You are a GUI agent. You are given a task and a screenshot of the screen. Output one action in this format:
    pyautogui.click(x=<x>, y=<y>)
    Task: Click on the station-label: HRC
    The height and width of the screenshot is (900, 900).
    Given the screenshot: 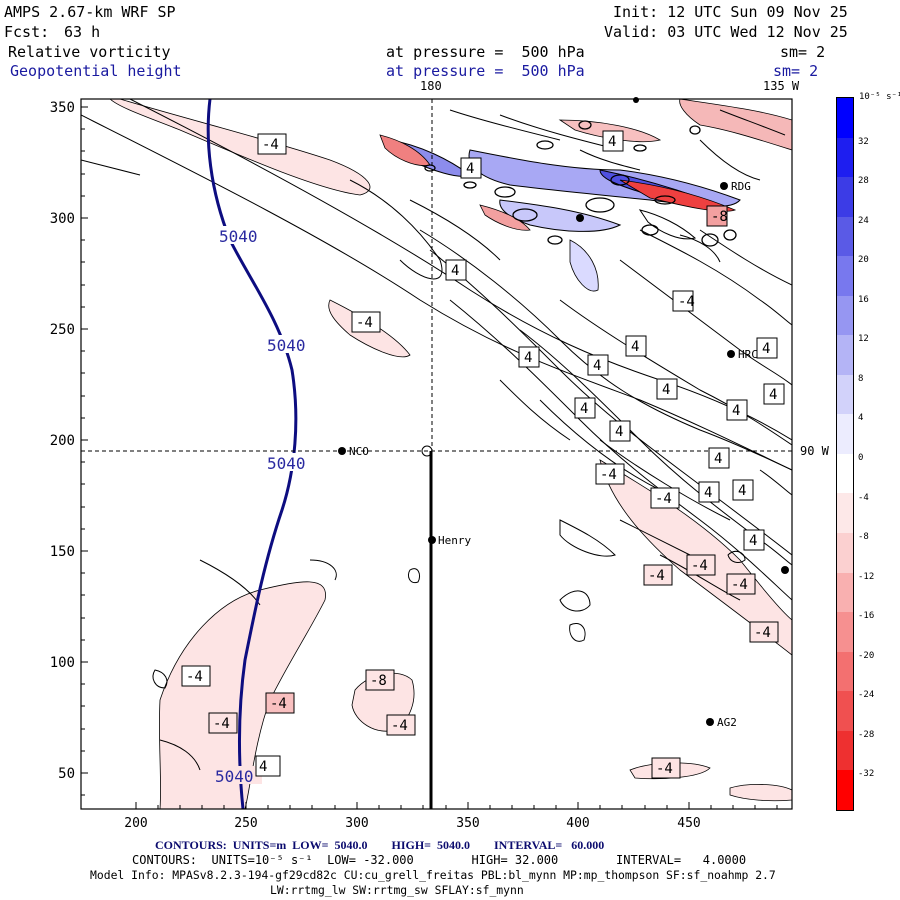 What is the action you would take?
    pyautogui.click(x=748, y=354)
    